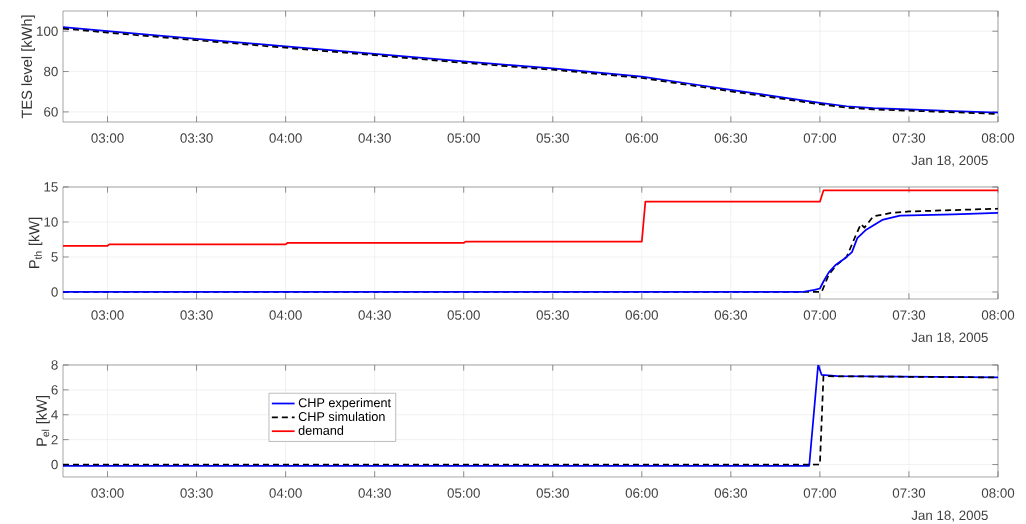 The image size is (1026, 524). I want to click on line-series, so click(530, 218).